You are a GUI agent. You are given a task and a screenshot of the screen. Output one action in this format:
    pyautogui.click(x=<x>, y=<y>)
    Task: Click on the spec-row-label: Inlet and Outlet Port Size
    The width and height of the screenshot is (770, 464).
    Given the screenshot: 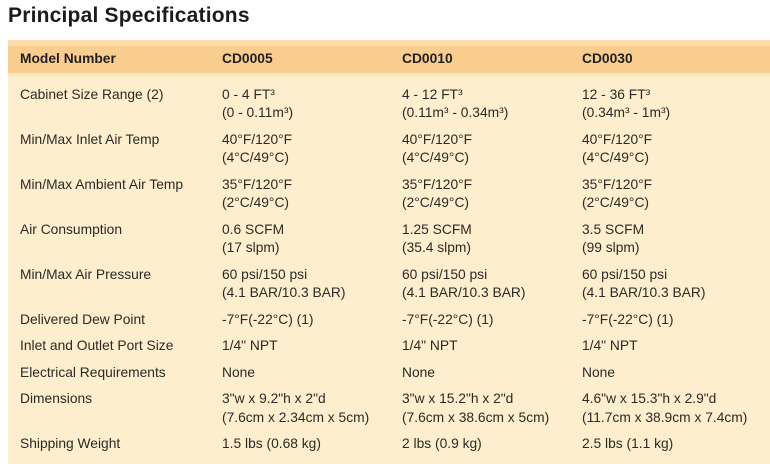 What is the action you would take?
    pyautogui.click(x=97, y=345)
    